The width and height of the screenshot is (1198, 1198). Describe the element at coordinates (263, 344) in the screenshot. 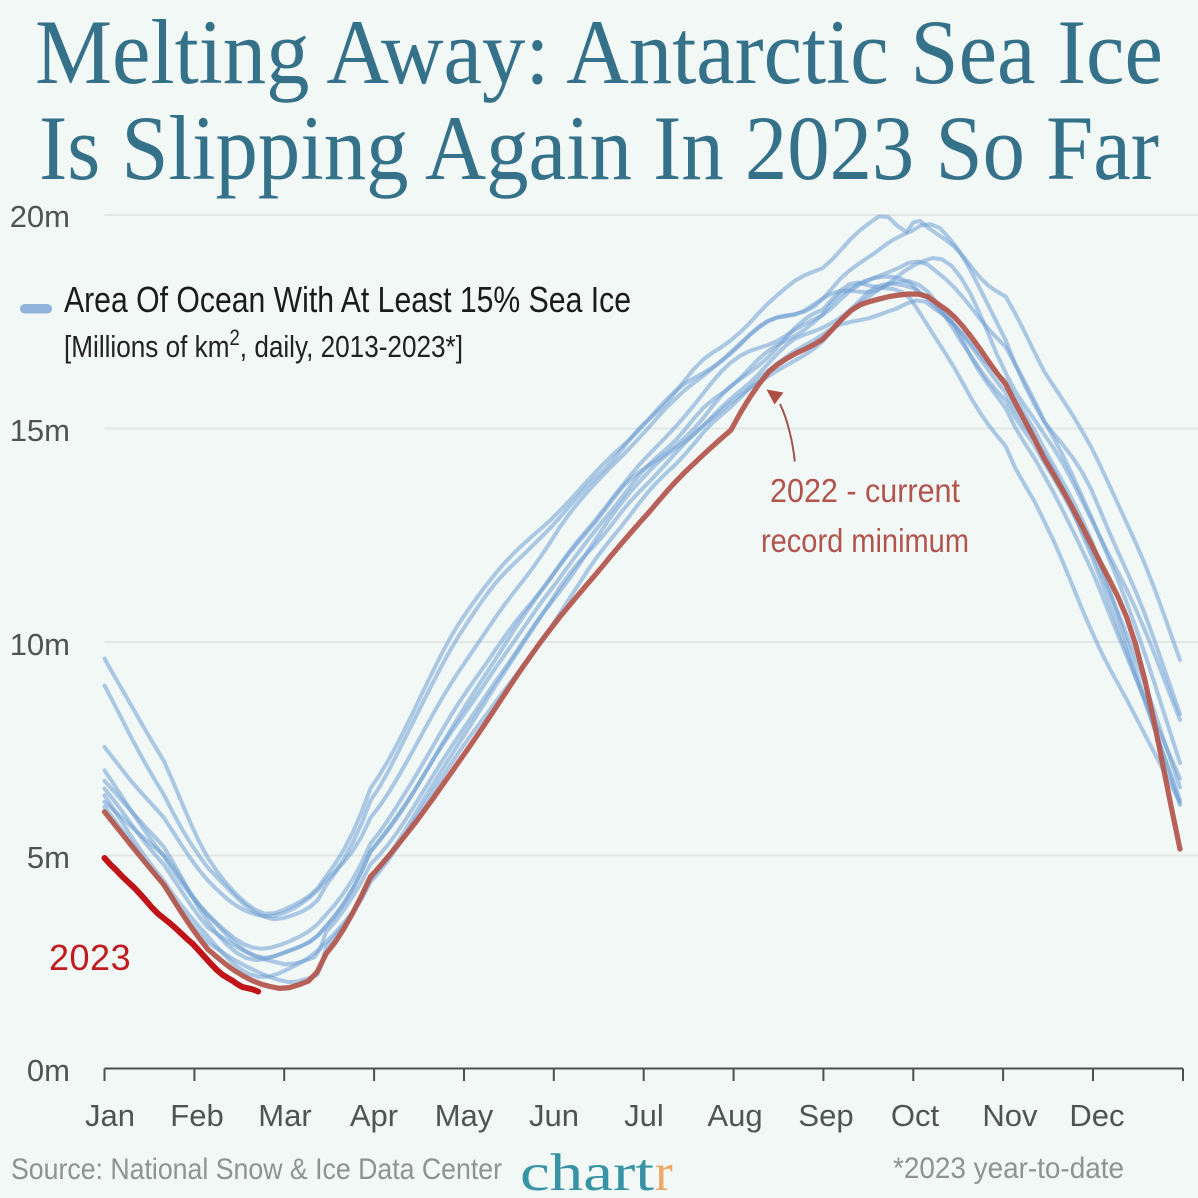

I see `svg-text:[Millions of km2, daily, 2013-: [Millions of km2, daily, 2013-2023*]` at that location.